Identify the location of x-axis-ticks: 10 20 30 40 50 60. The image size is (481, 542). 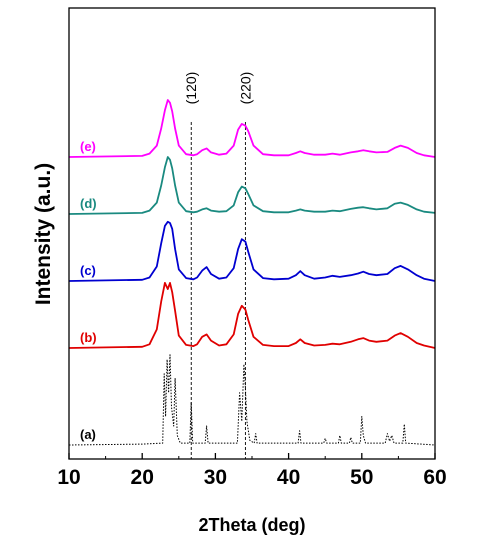
(252, 471).